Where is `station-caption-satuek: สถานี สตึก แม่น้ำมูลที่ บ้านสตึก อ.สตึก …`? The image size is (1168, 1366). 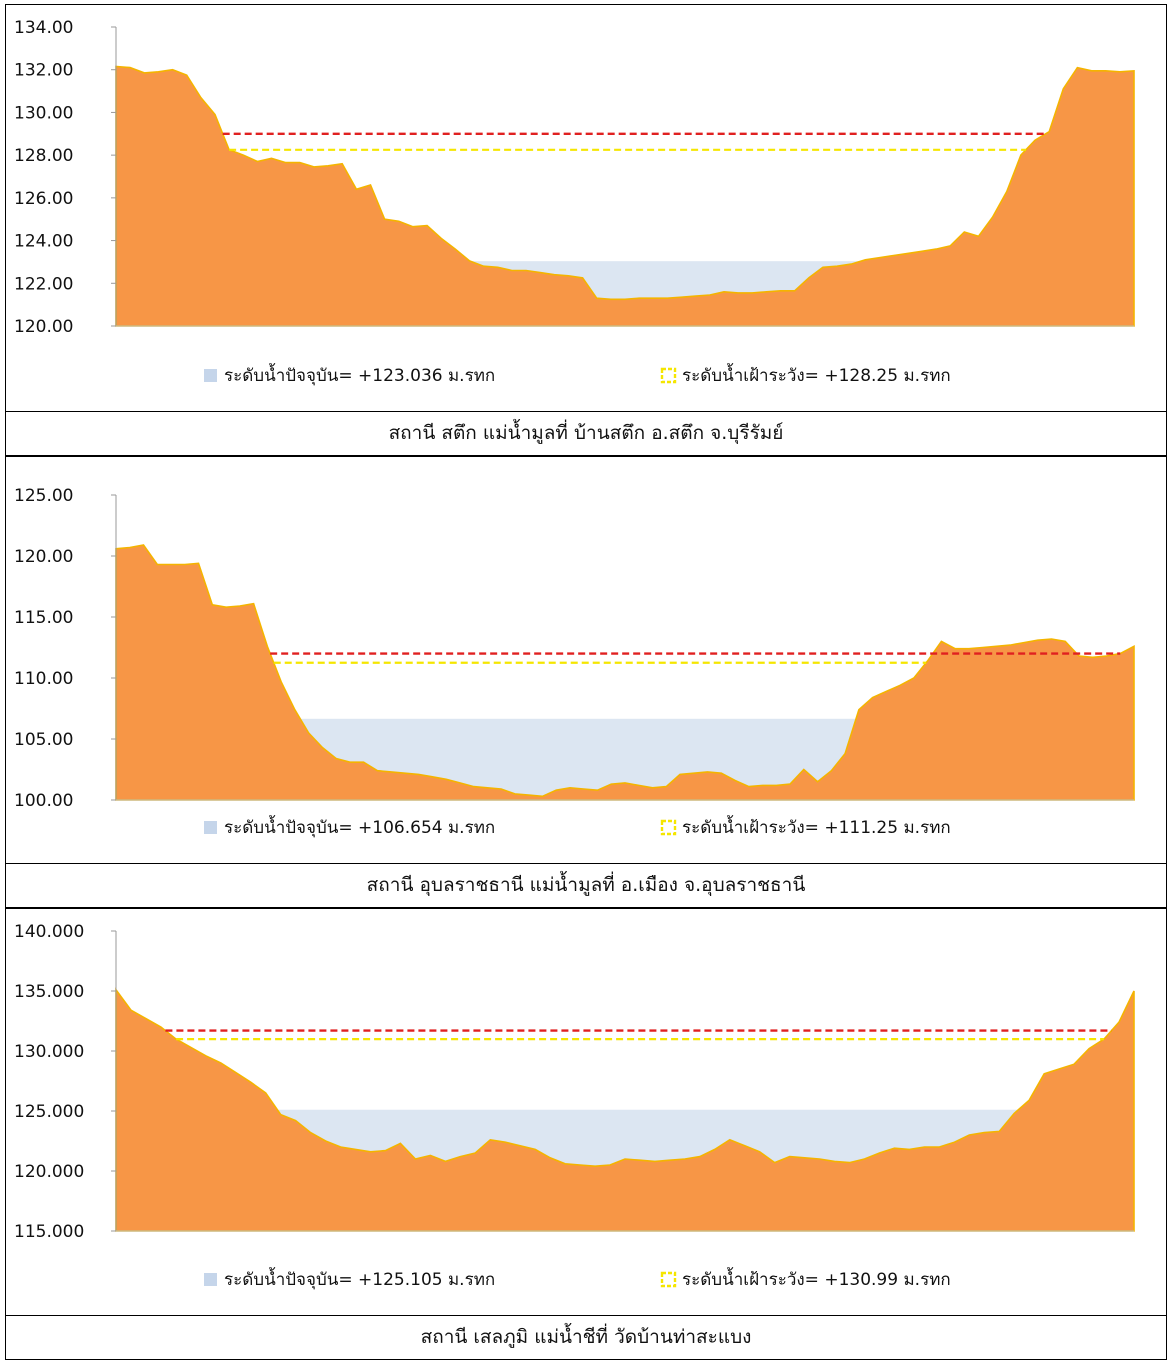
station-caption-satuek: สถานี สตึก แม่น้ำมูลที่ บ้านสตึก อ.สตึก … is located at coordinates (586, 434).